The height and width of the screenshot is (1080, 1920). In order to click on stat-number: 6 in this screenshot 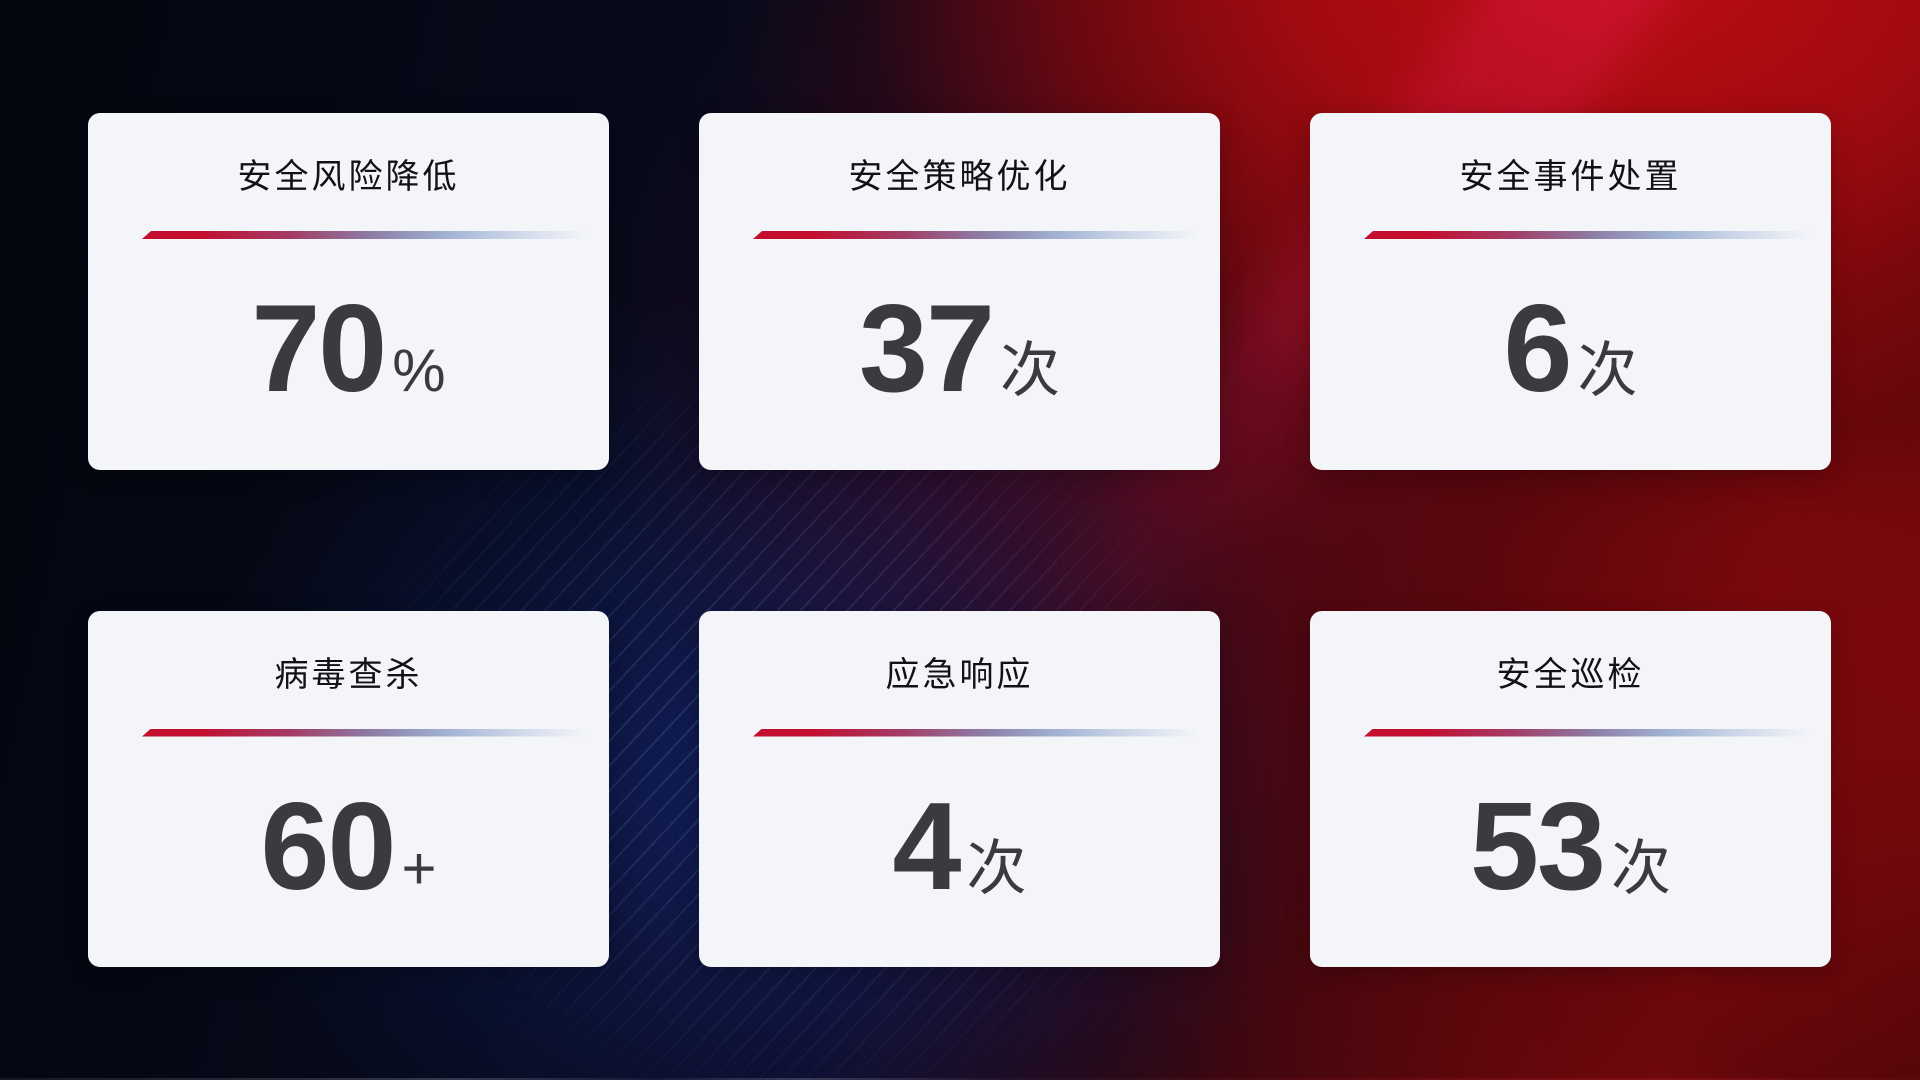, I will do `click(1538, 349)`.